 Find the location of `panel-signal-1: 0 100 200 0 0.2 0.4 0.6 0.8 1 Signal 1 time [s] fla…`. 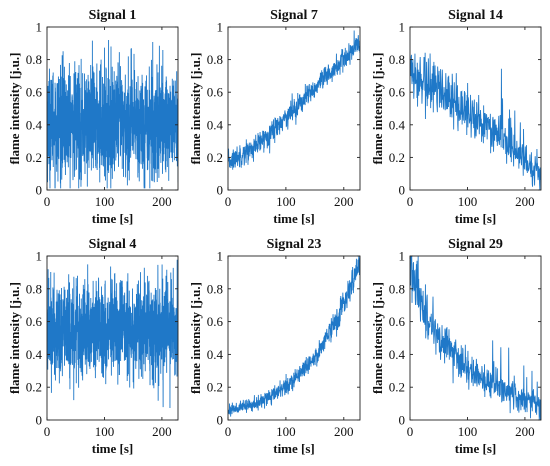

panel-signal-1: 0 100 200 0 0.2 0.4 0.6 0.8 1 Signal 1 time [s] fla… is located at coordinates (93, 117).